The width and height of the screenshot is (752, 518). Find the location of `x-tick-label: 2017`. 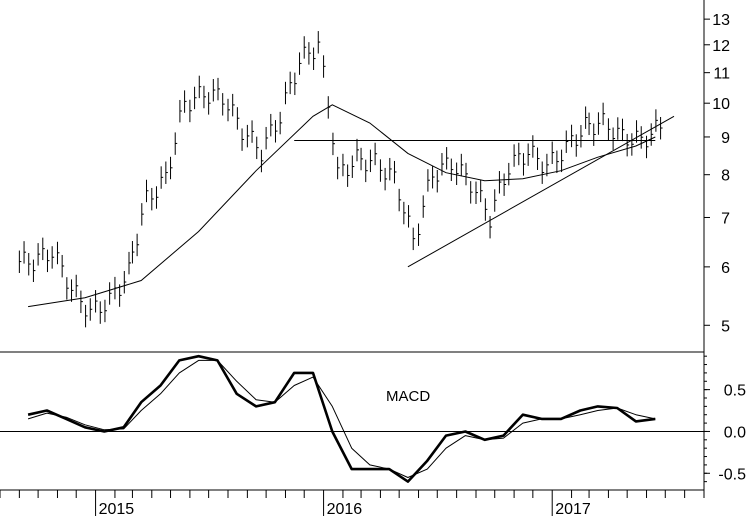

x-tick-label: 2017 is located at coordinates (573, 509).